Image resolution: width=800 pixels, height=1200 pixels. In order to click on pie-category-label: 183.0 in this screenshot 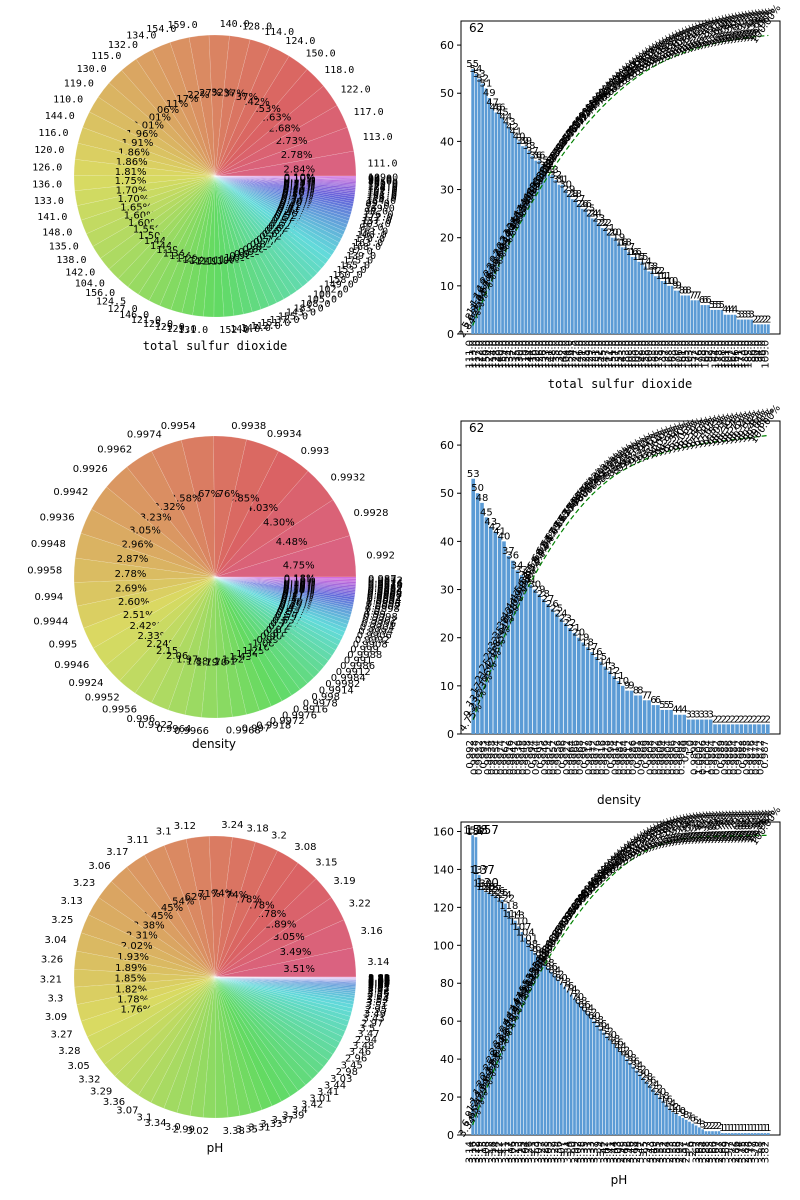, I will do `click(309, 308)`.